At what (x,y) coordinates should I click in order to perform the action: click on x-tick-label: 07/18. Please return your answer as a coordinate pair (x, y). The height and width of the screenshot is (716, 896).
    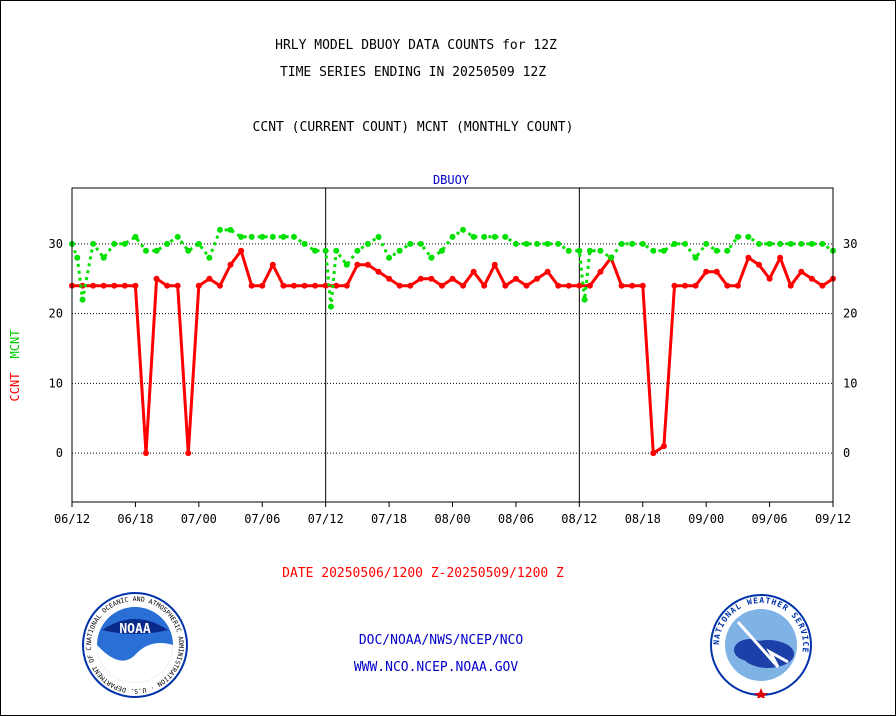
    Looking at the image, I should click on (389, 519).